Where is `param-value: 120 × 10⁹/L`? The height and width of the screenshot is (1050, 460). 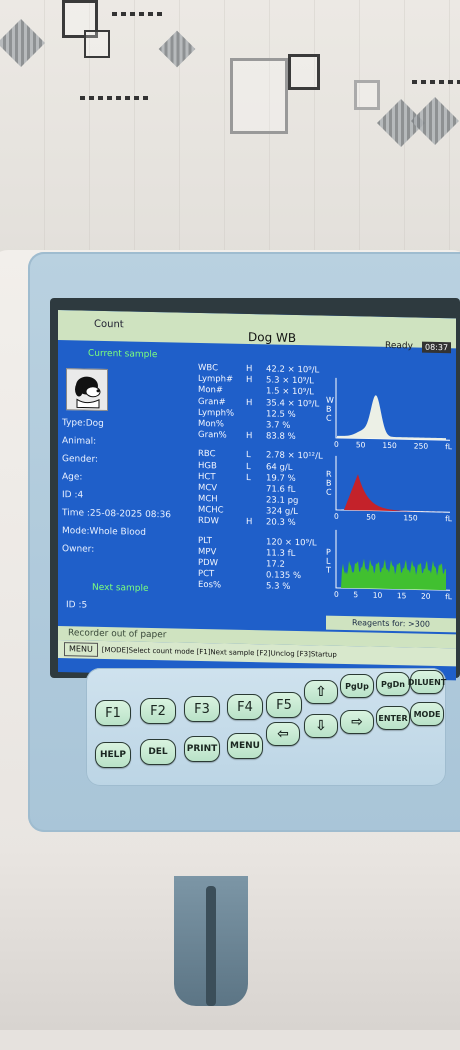
param-value: 120 × 10⁹/L is located at coordinates (291, 542).